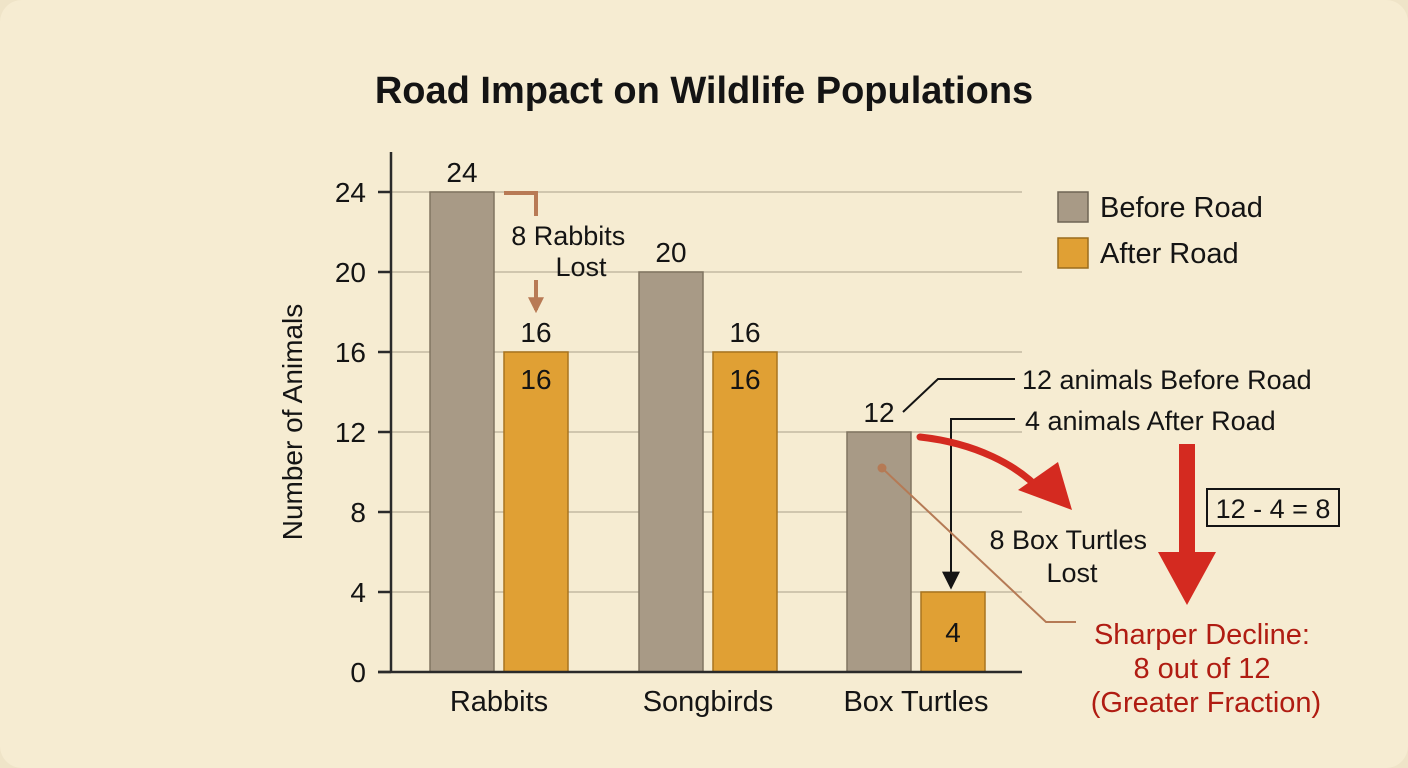 The image size is (1408, 768). What do you see at coordinates (1068, 540) in the screenshot?
I see `turtles-loss-line1: 8 Box Turtles` at bounding box center [1068, 540].